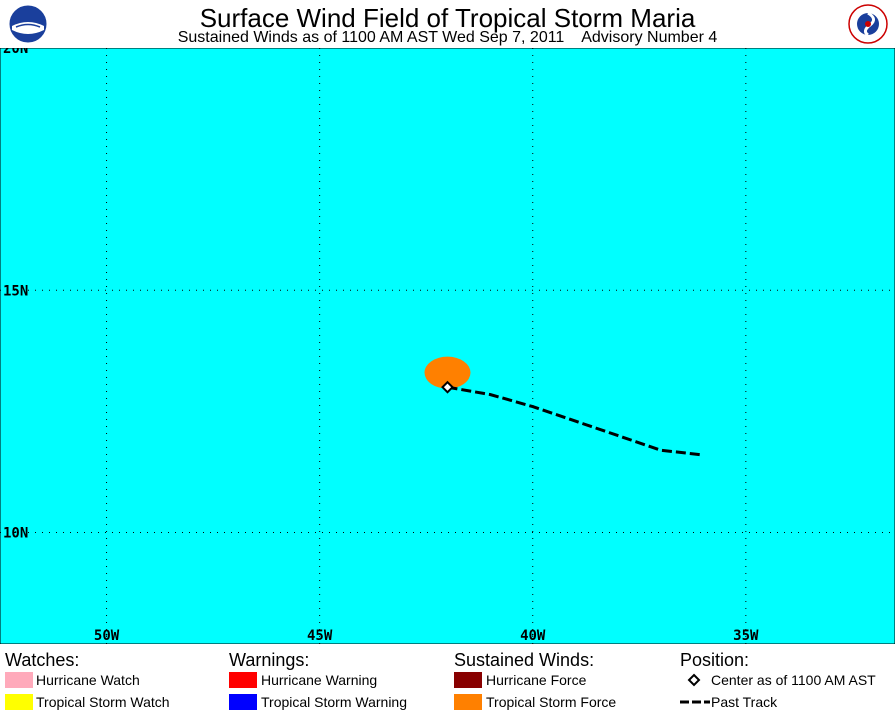  I want to click on hurricane-force-swatch, so click(468, 680).